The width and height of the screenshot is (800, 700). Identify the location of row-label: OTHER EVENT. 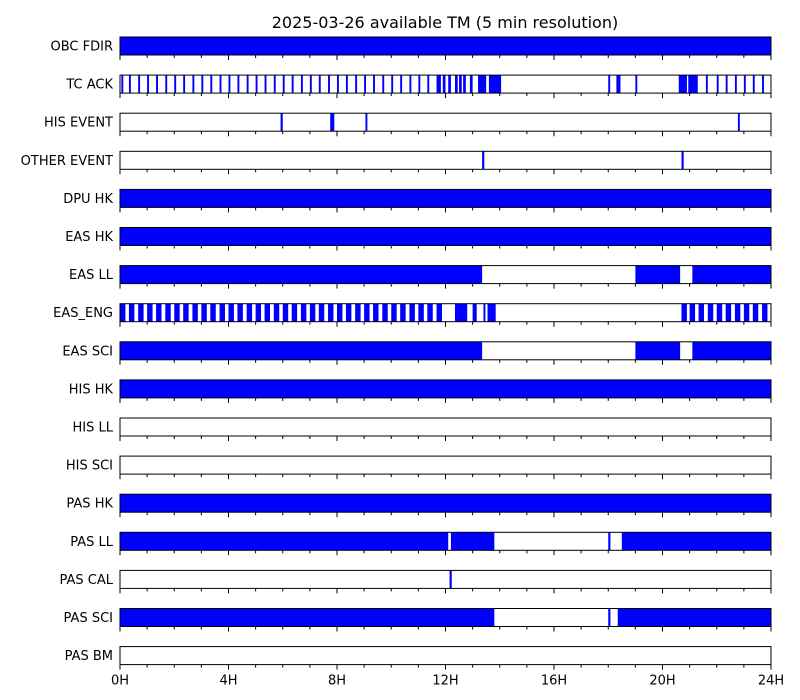
(67, 161).